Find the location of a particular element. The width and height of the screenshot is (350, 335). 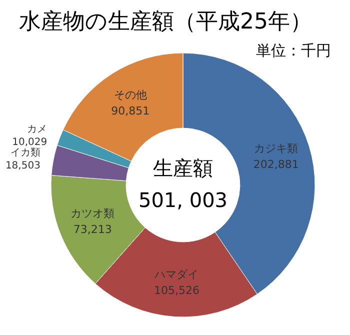

data-label: 18,503 is located at coordinates (22, 166).